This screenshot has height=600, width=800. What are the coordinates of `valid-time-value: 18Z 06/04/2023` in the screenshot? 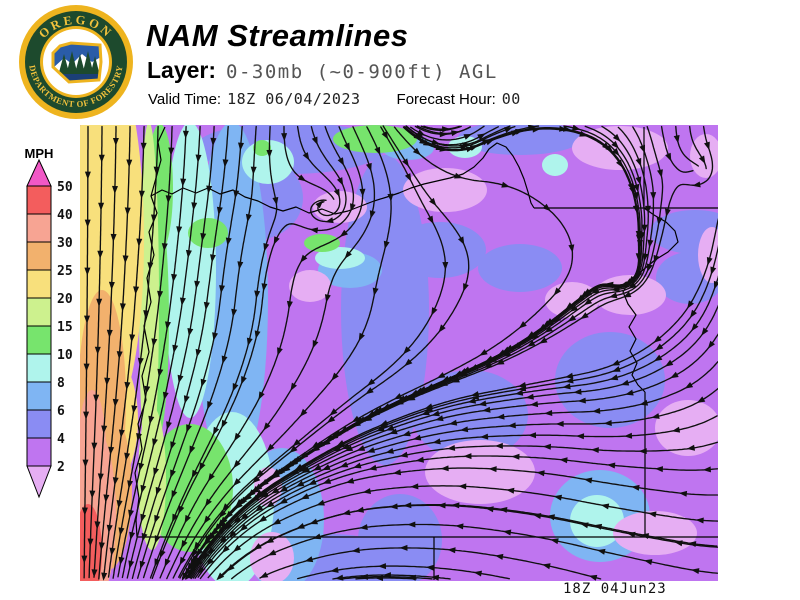 It's located at (294, 99).